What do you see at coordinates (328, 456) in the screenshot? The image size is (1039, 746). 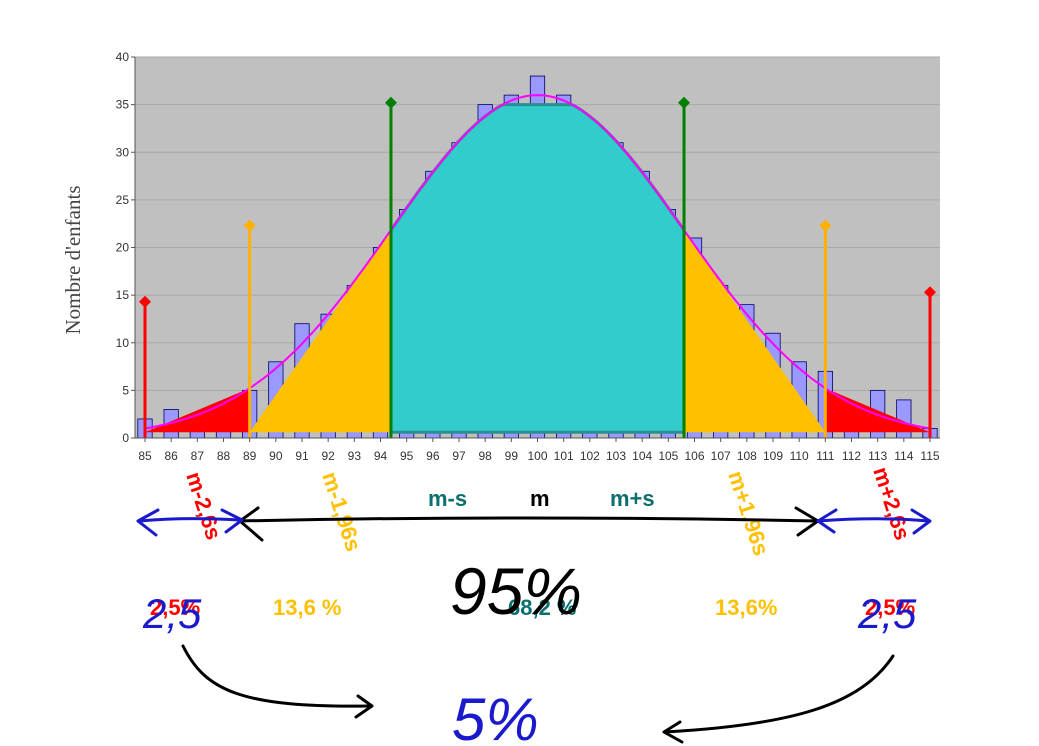 I see `x-tick-label: 92` at bounding box center [328, 456].